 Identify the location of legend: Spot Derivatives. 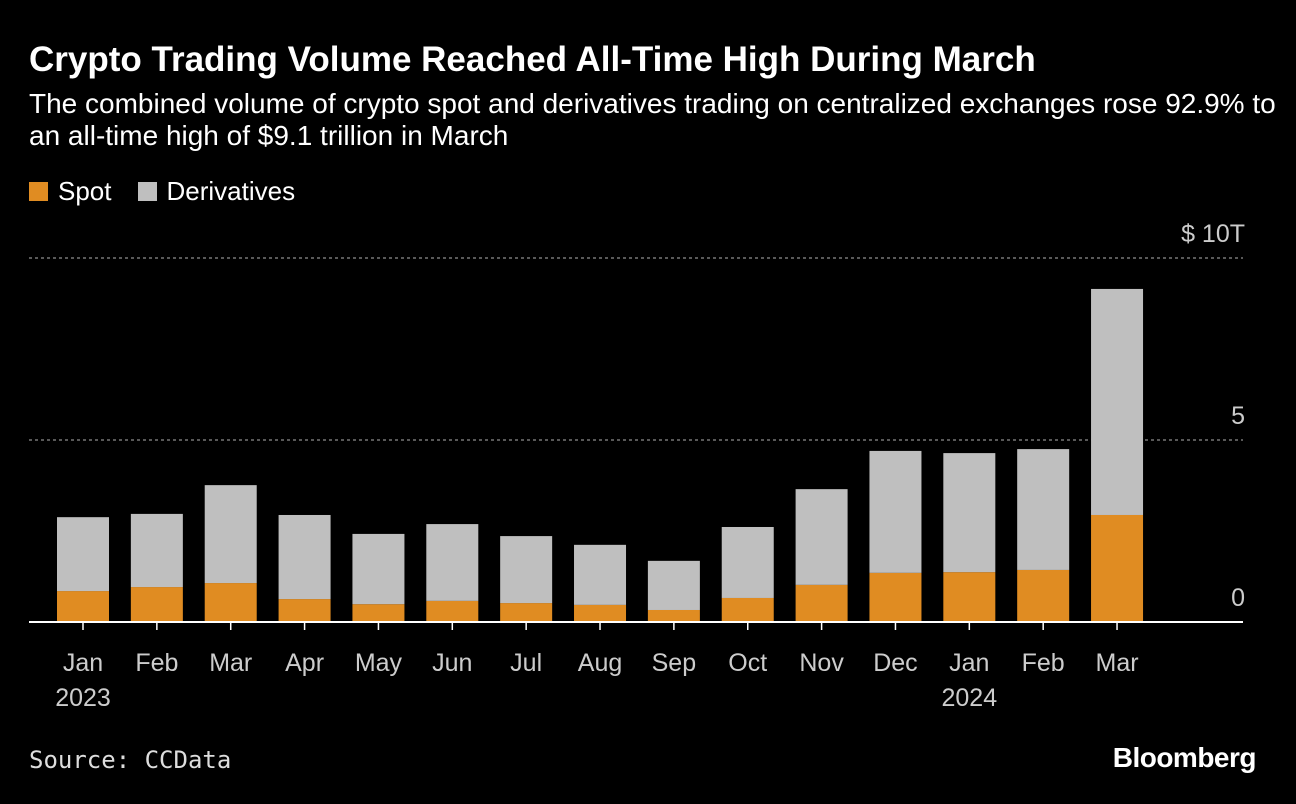
(162, 191).